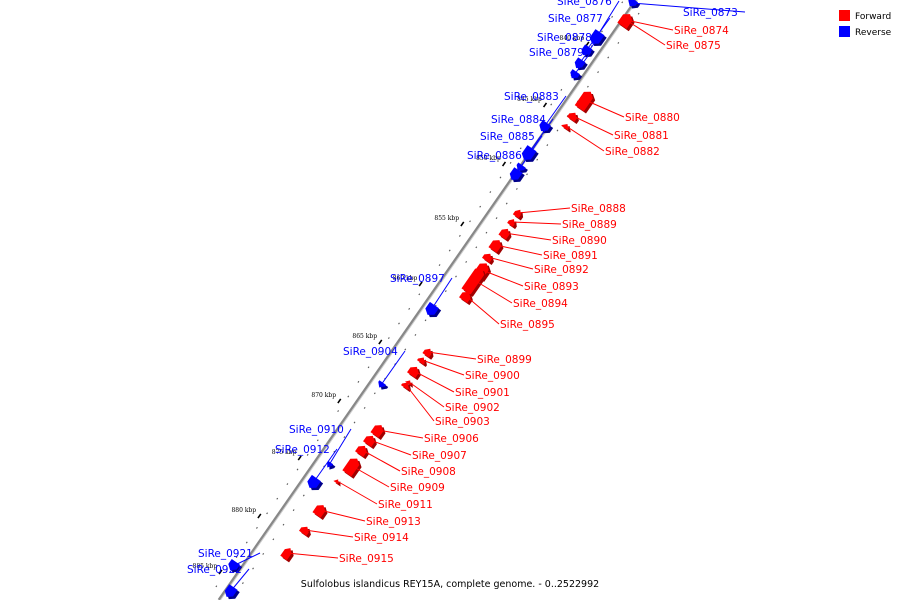 This screenshot has width=900, height=600. I want to click on gene-label: SiRe_0884, so click(518, 120).